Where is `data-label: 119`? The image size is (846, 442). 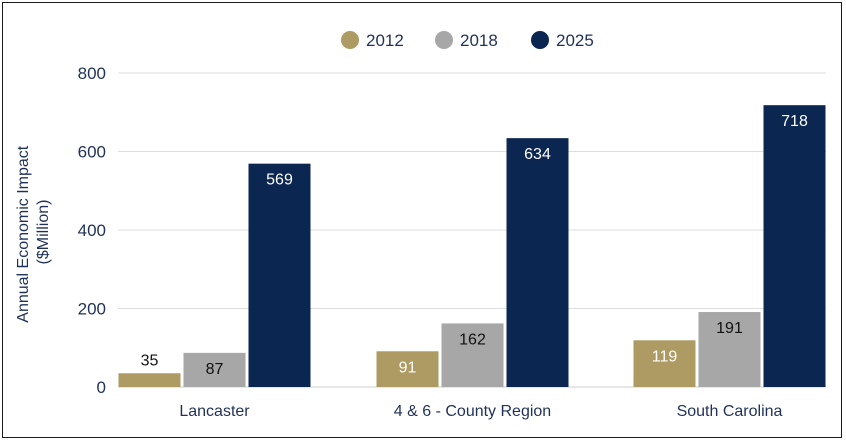
data-label: 119 is located at coordinates (665, 356).